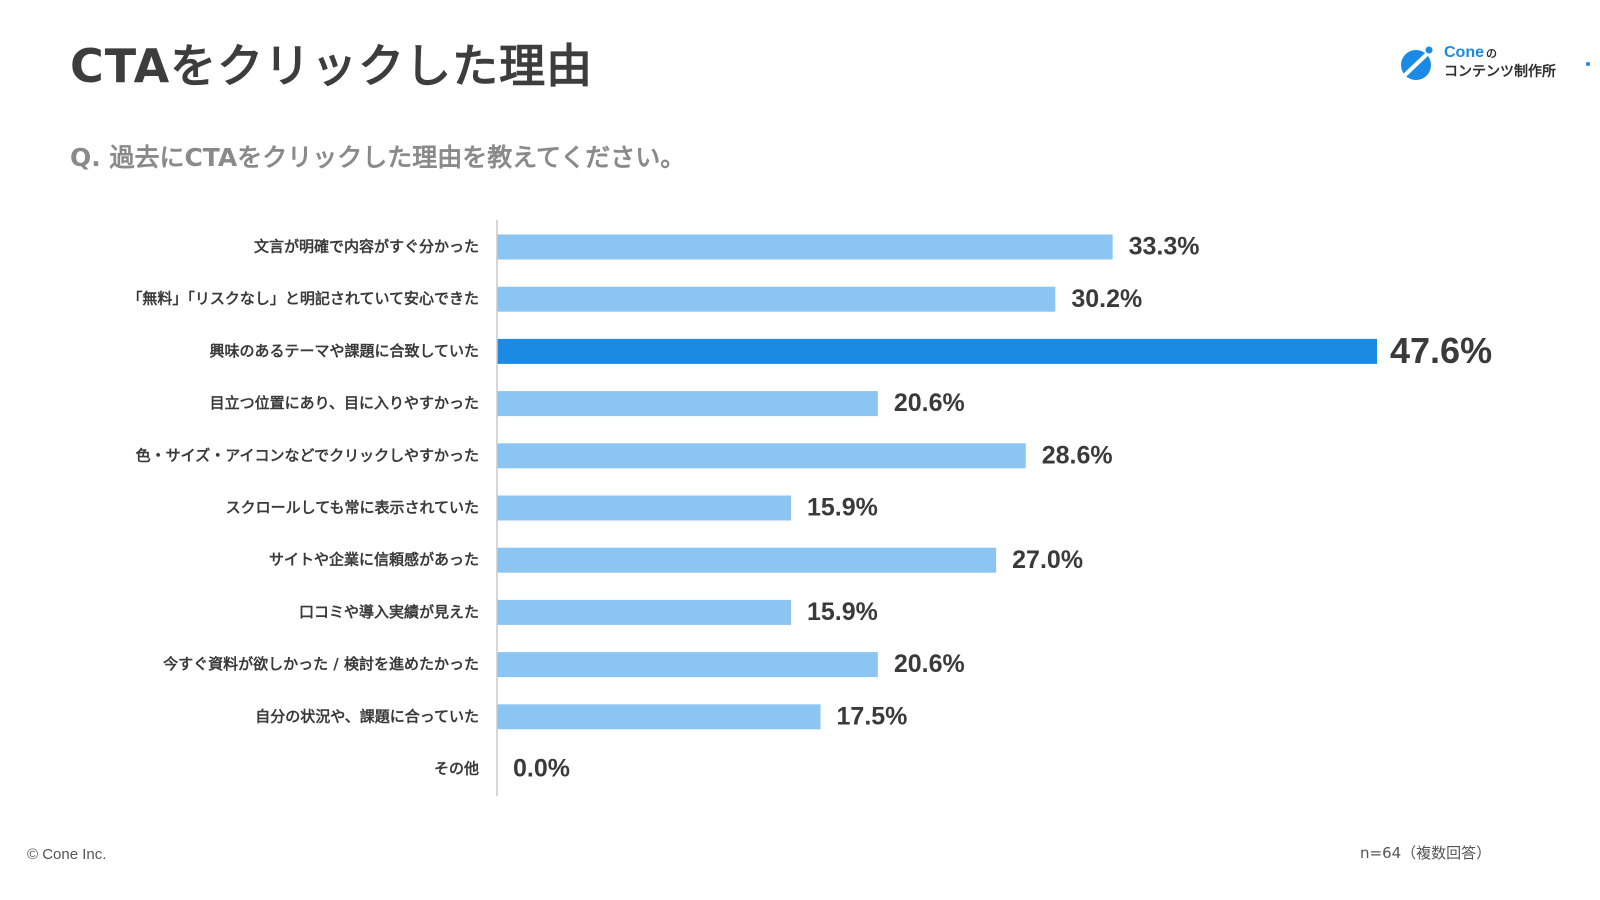 The width and height of the screenshot is (1600, 900). I want to click on category-label: サイトや企業に信頼感があった, so click(374, 560).